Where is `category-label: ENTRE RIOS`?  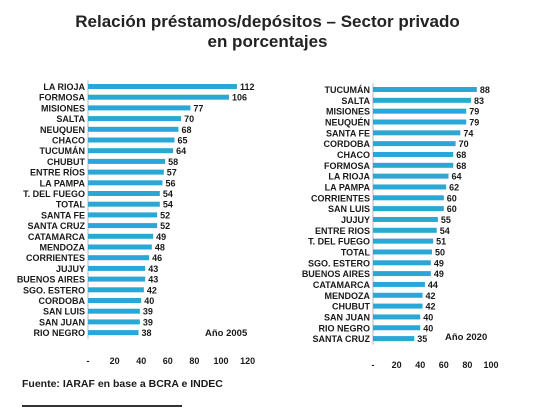 category-label: ENTRE RIOS is located at coordinates (342, 231).